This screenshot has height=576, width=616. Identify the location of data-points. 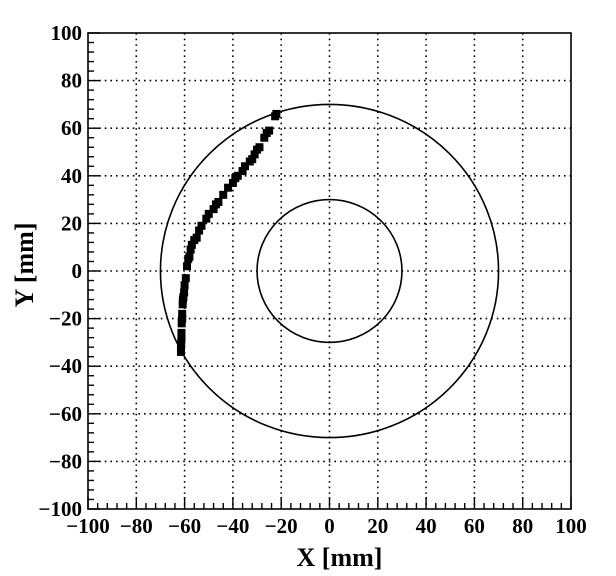
(228, 232).